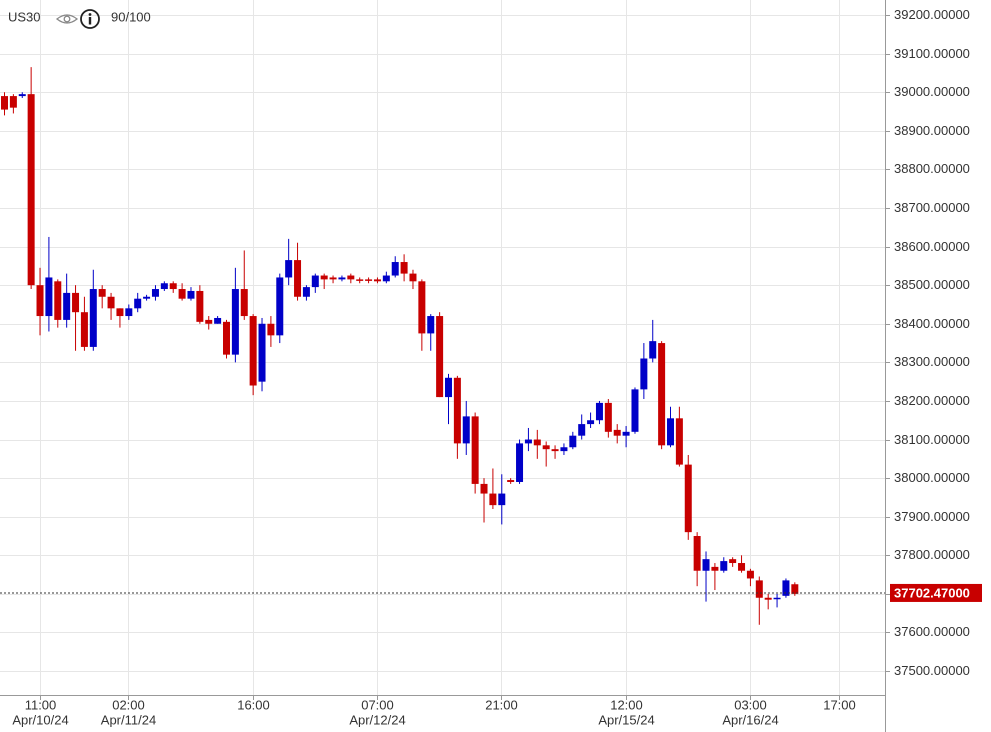  Describe the element at coordinates (932, 168) in the screenshot. I see `y-tick-label: 38800.00000` at that location.